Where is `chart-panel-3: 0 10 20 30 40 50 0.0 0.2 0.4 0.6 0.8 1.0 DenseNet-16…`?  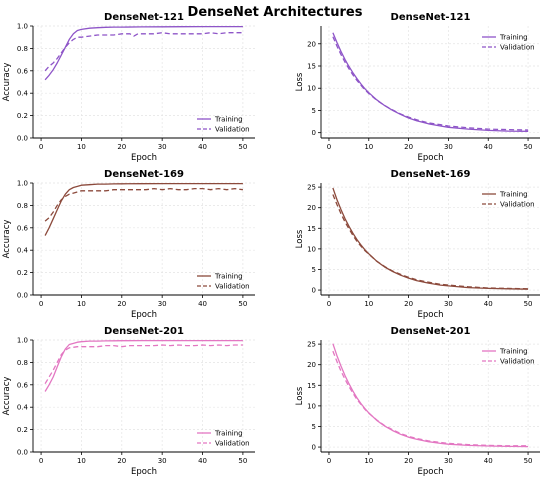 chart-panel-3: 0 10 20 30 40 50 0.0 0.2 0.4 0.6 0.8 1.0 DenseNet-16… is located at coordinates (128, 244).